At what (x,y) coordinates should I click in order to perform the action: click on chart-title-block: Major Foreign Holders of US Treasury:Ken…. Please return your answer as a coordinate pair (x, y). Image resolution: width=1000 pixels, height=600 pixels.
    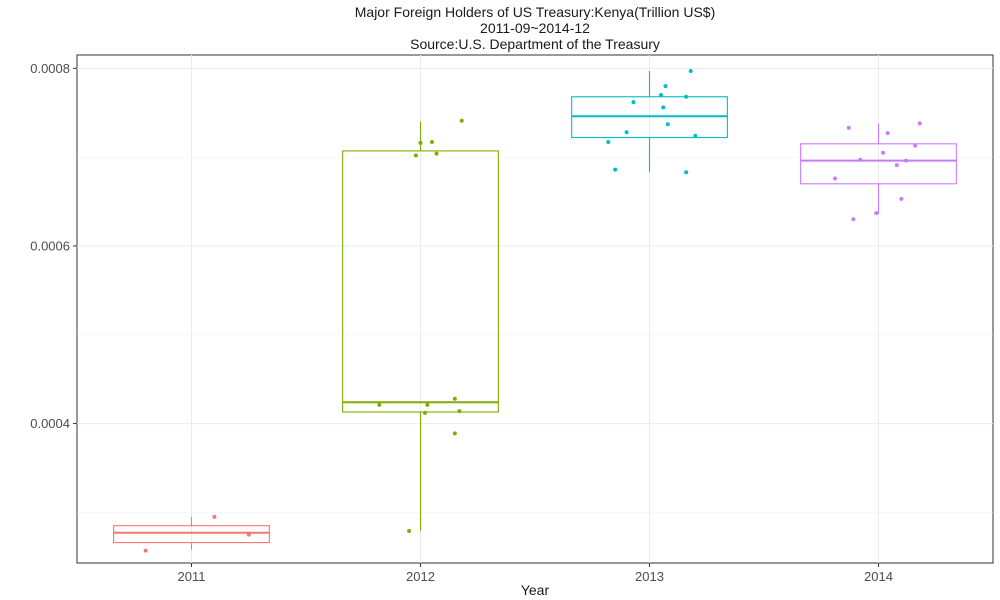
    Looking at the image, I should click on (500, 28).